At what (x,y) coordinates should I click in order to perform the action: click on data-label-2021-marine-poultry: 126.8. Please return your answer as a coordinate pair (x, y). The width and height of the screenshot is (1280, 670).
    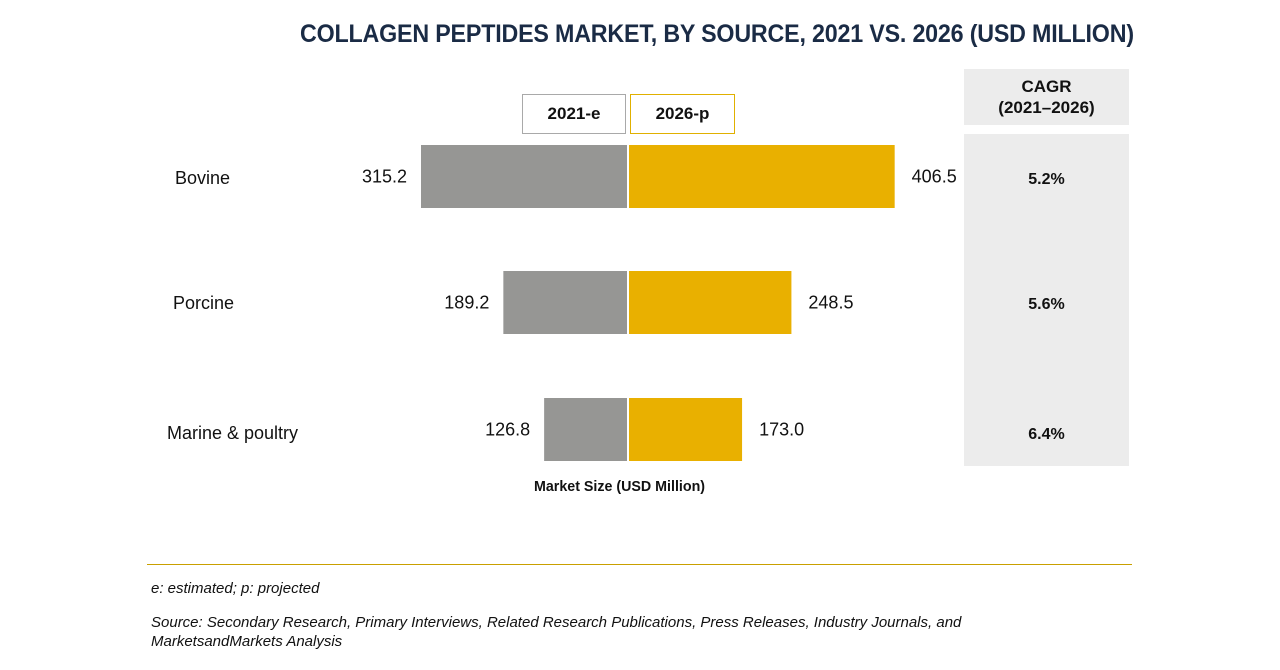
    Looking at the image, I should click on (507, 430).